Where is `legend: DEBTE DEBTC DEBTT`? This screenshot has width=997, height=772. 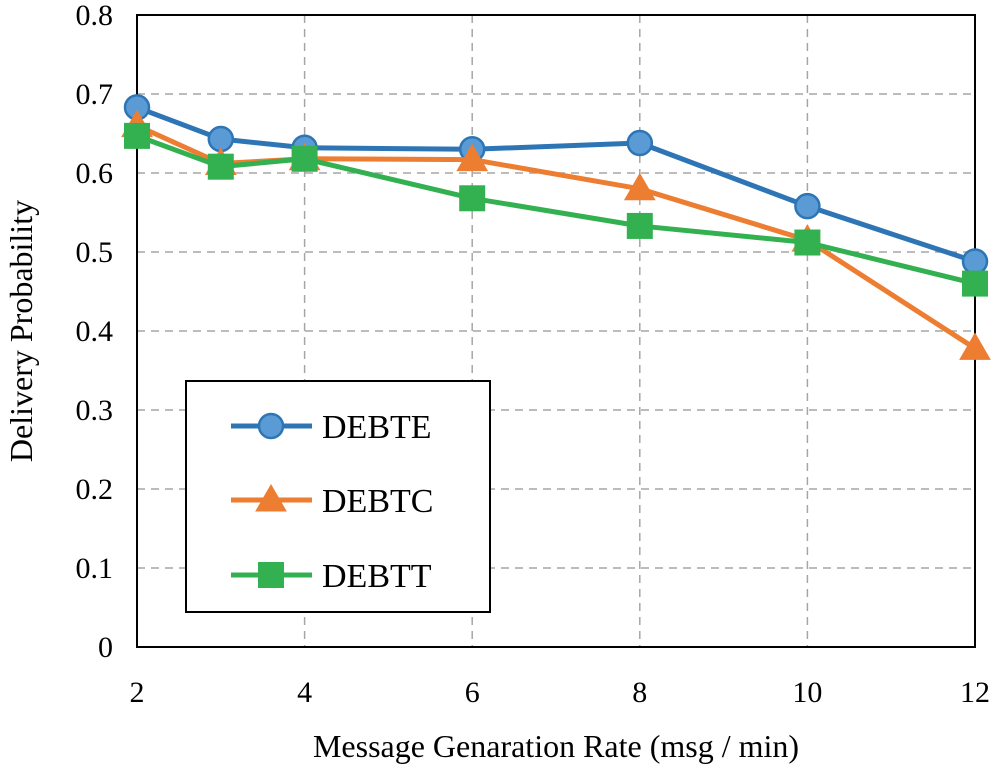
legend: DEBTE DEBTC DEBTT is located at coordinates (338, 496).